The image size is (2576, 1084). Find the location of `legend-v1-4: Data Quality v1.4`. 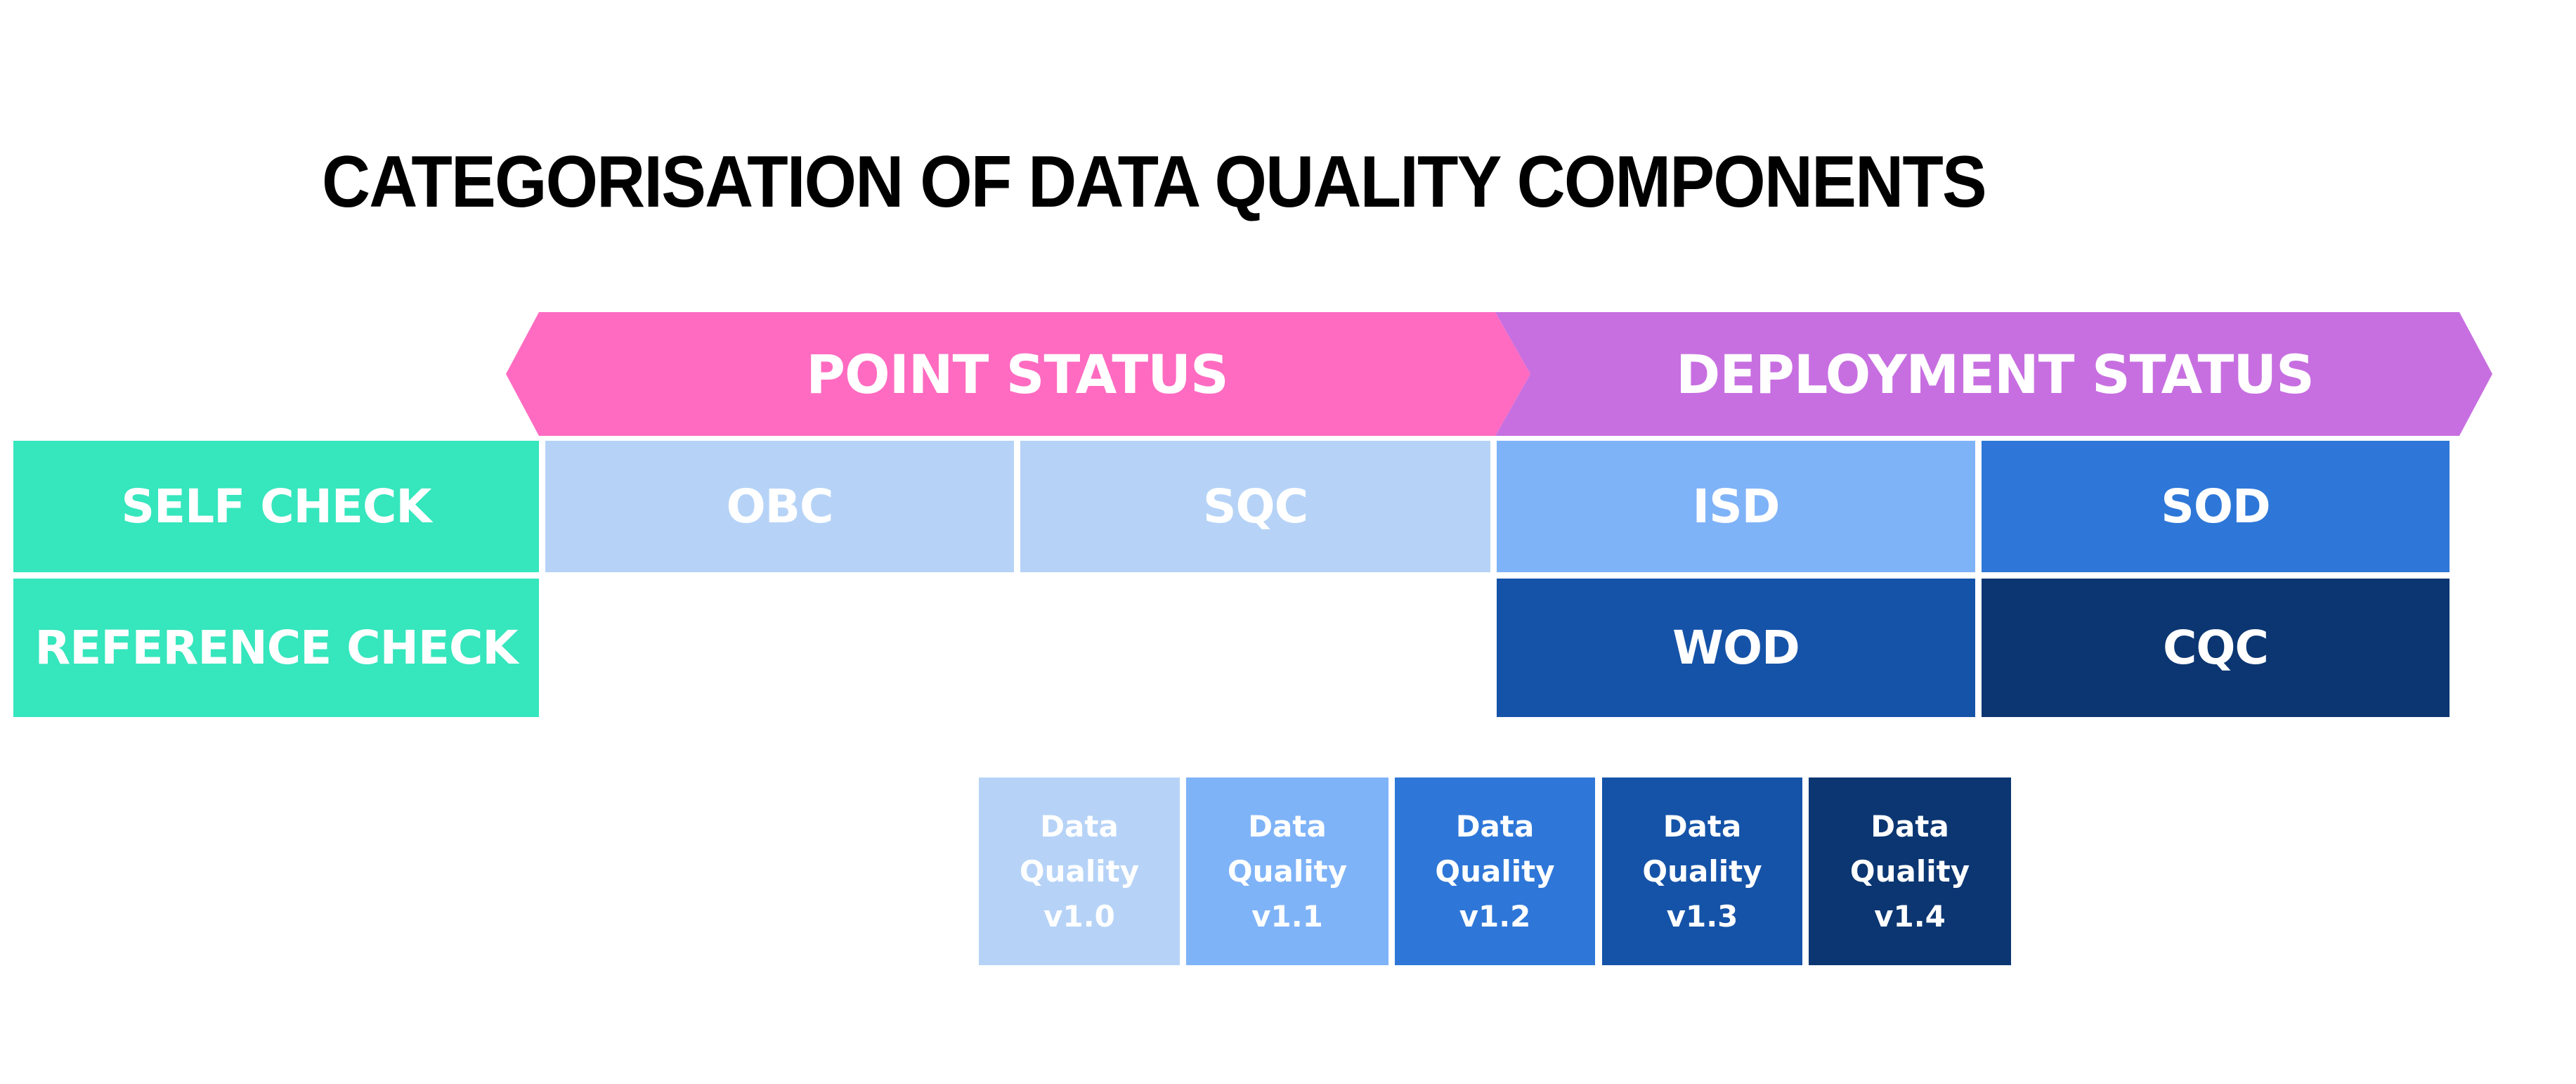

legend-v1-4: Data Quality v1.4 is located at coordinates (1910, 871).